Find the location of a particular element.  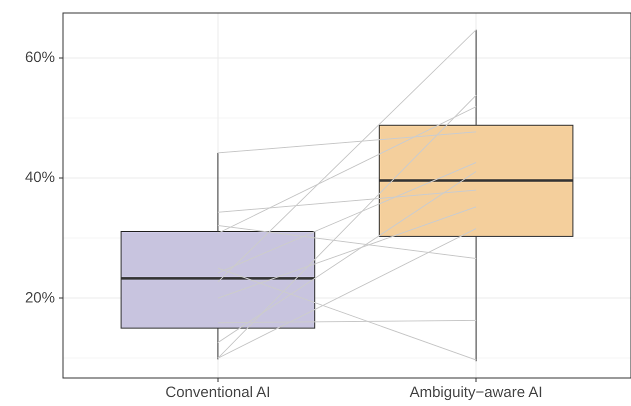

y-tick-label: 20% is located at coordinates (39, 297).